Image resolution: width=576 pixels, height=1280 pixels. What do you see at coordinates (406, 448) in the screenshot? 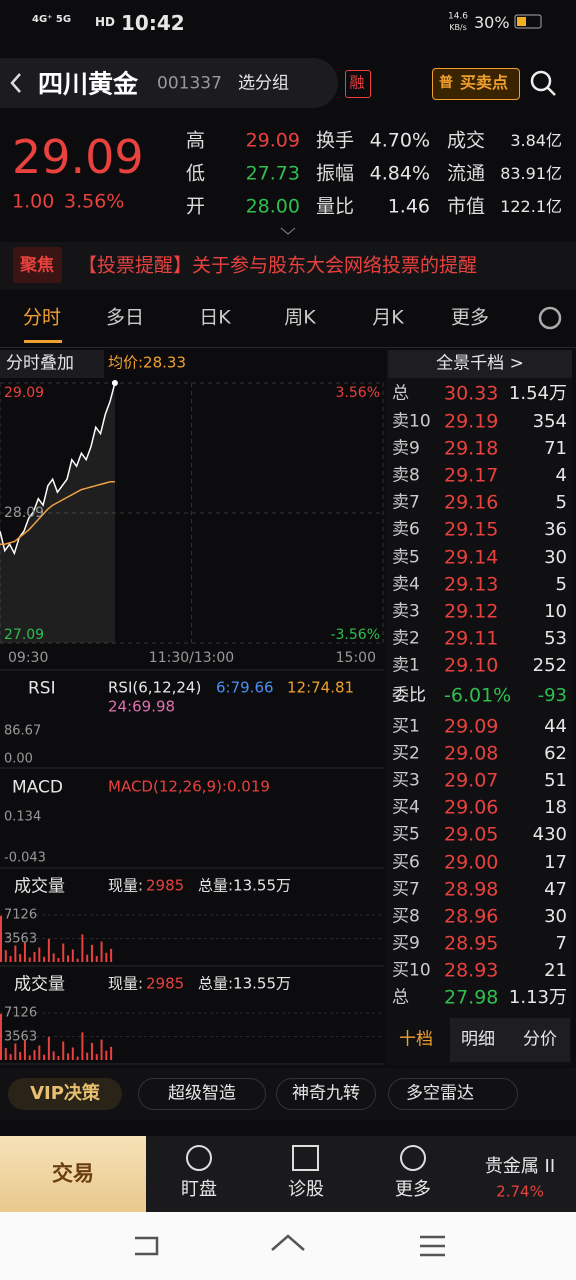
I see `ask-label: 卖9` at bounding box center [406, 448].